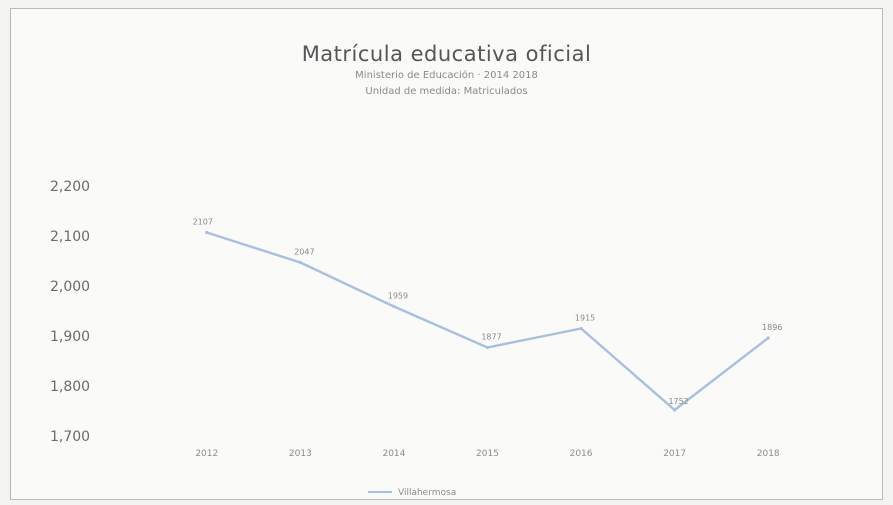 The image size is (893, 505). What do you see at coordinates (70, 437) in the screenshot?
I see `y-tick-label: 1,700` at bounding box center [70, 437].